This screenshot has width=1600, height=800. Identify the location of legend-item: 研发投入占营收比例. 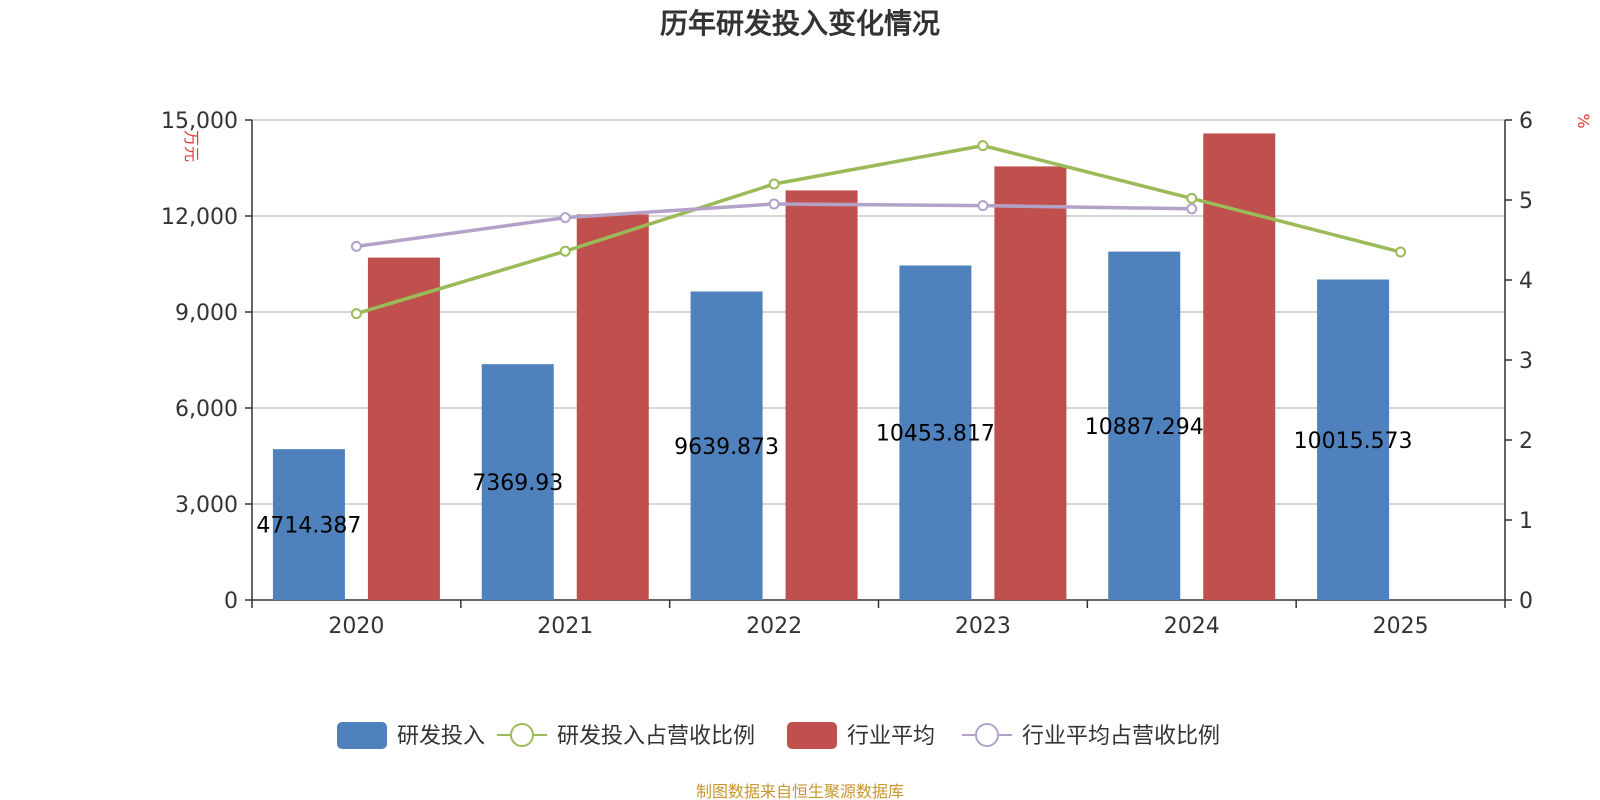
(626, 736).